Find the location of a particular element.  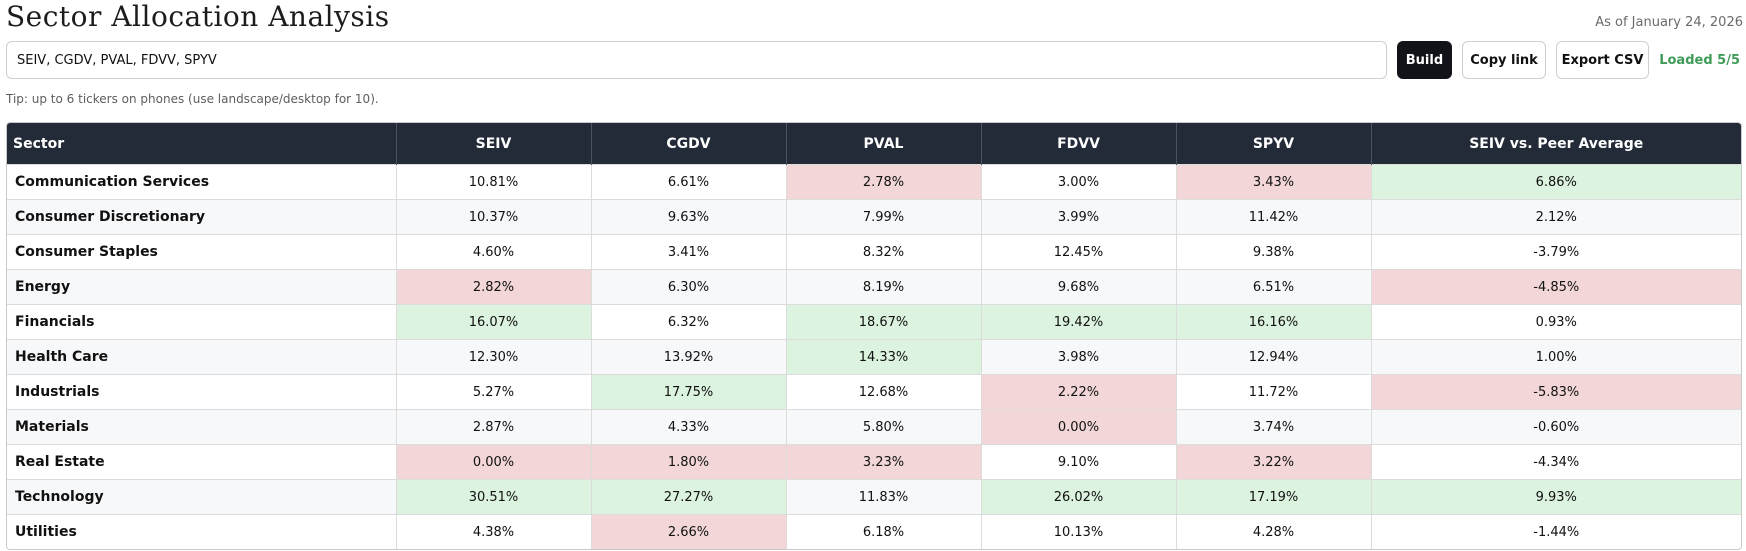

sector-name-cell: Financials is located at coordinates (202, 322).